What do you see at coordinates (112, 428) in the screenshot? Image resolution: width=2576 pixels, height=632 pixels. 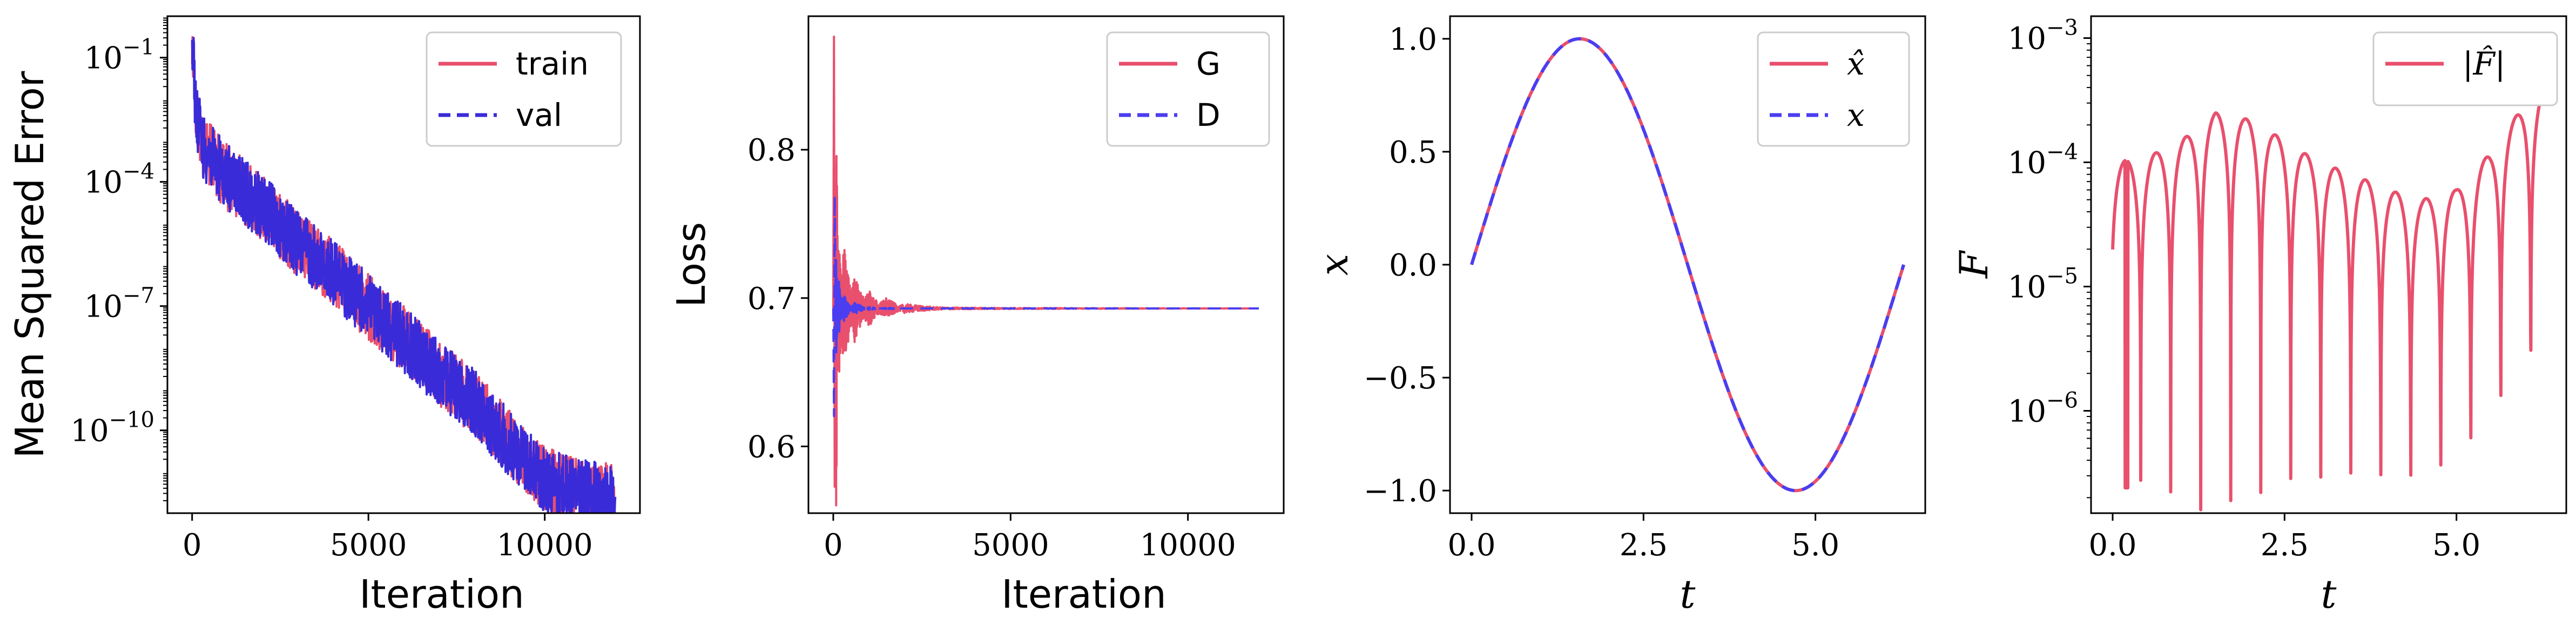 I see `y-tick-label: 10⁻¹⁰` at bounding box center [112, 428].